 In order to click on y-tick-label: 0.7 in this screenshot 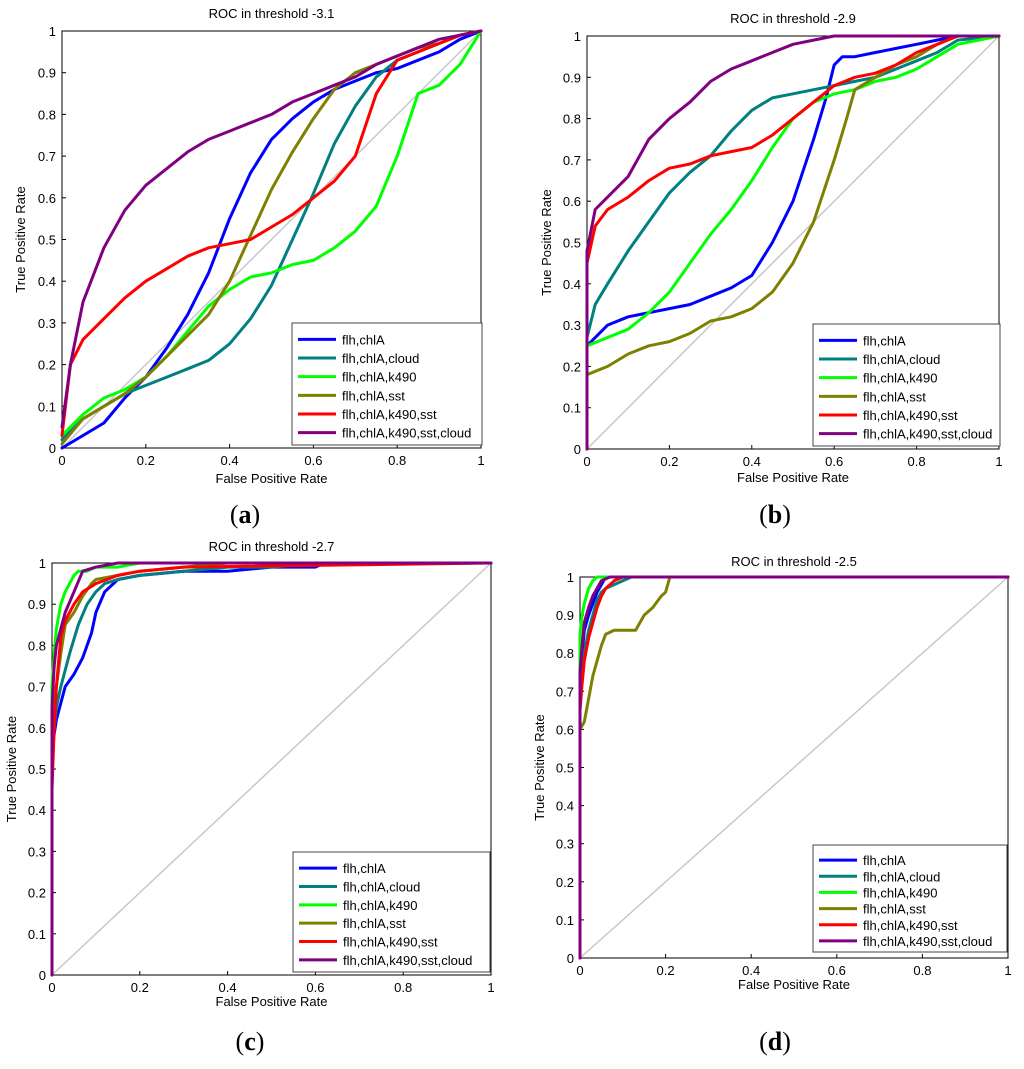, I will do `click(47, 156)`.